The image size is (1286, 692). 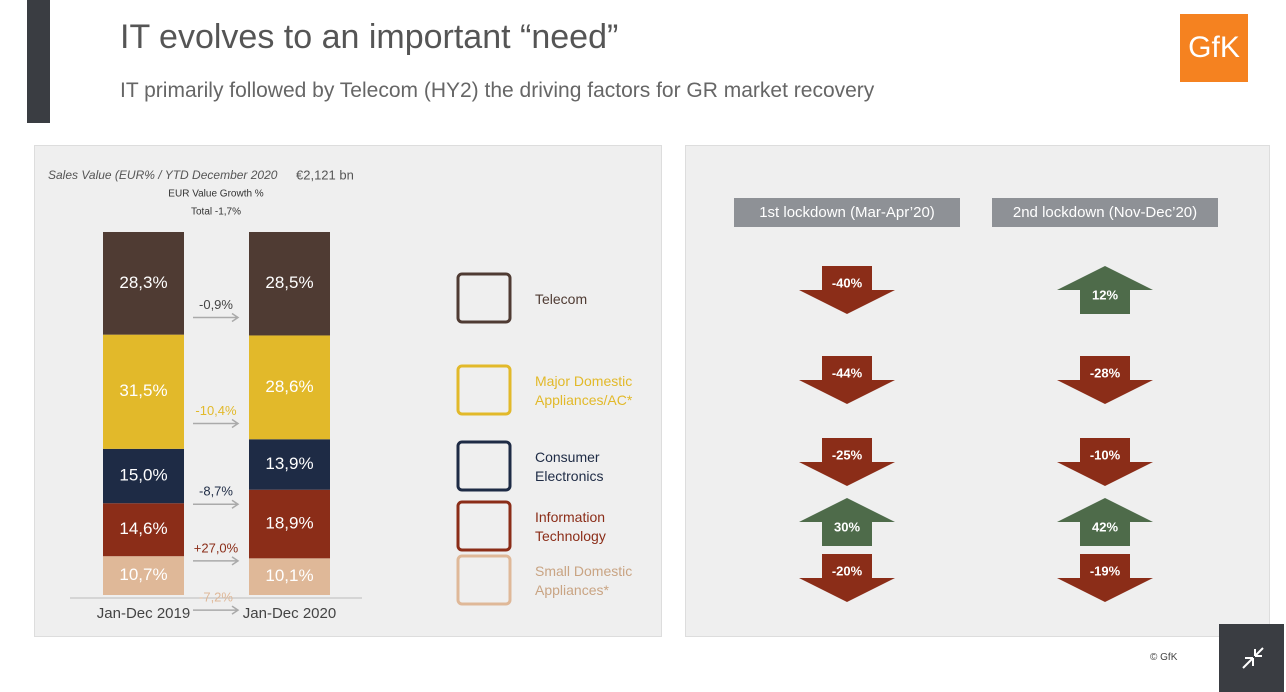 What do you see at coordinates (163, 175) in the screenshot?
I see `caption: Sales Value (EUR% / YTD December 2020` at bounding box center [163, 175].